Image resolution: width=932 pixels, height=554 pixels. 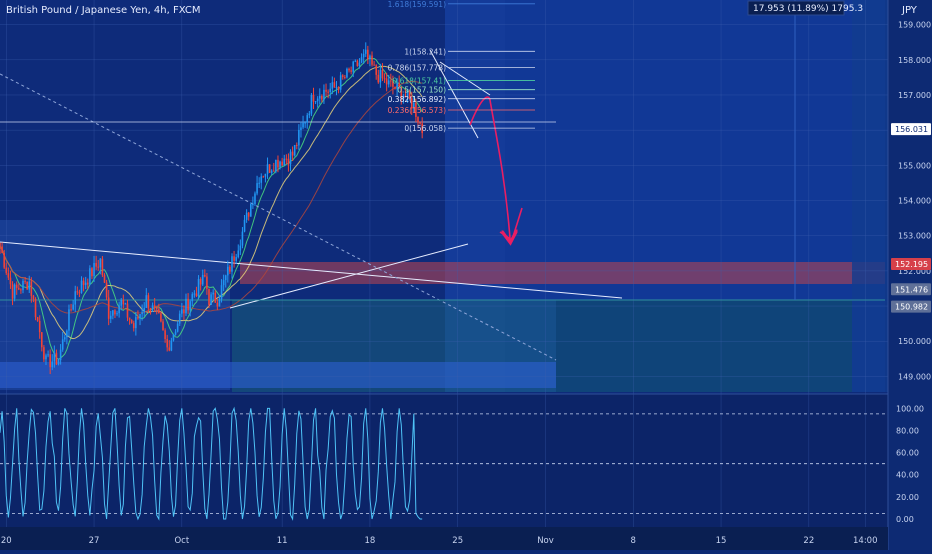 What do you see at coordinates (282, 541) in the screenshot?
I see `time-tick-label: 11` at bounding box center [282, 541].